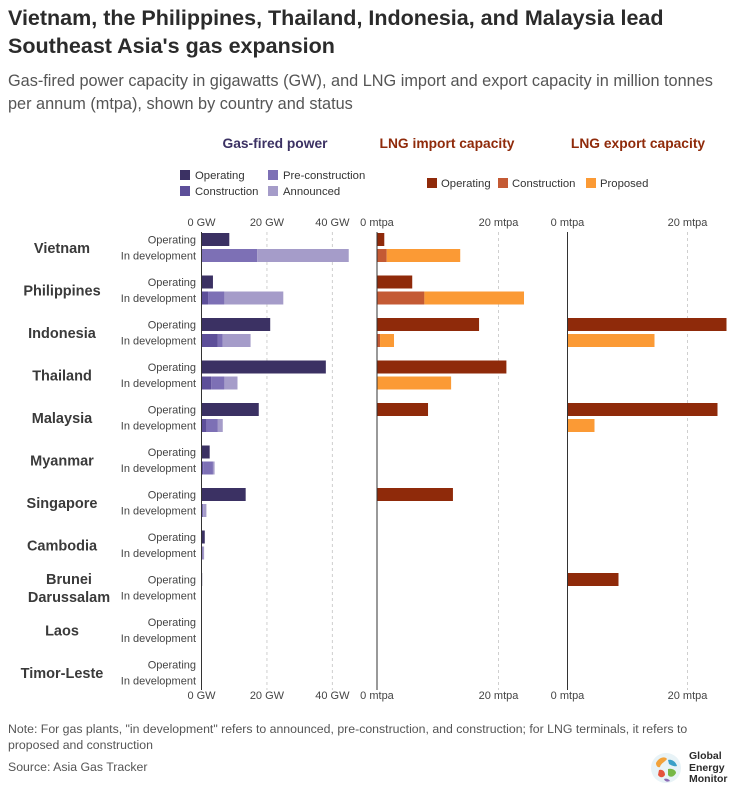 This screenshot has height=800, width=739. Describe the element at coordinates (203, 537) in the screenshot. I see `bar-gas-cambodia-operating` at that location.